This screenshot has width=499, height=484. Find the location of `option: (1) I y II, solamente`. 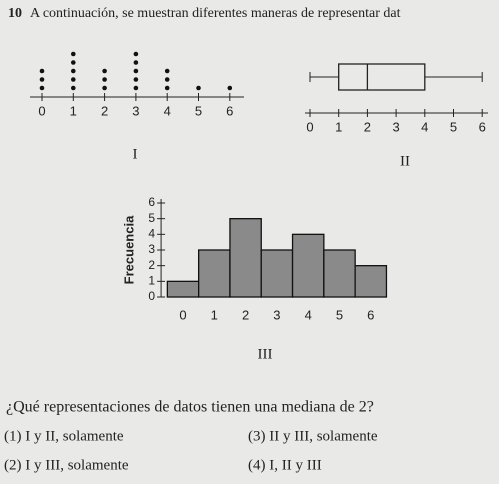

option: (1) I y II, solamente is located at coordinates (64, 436).